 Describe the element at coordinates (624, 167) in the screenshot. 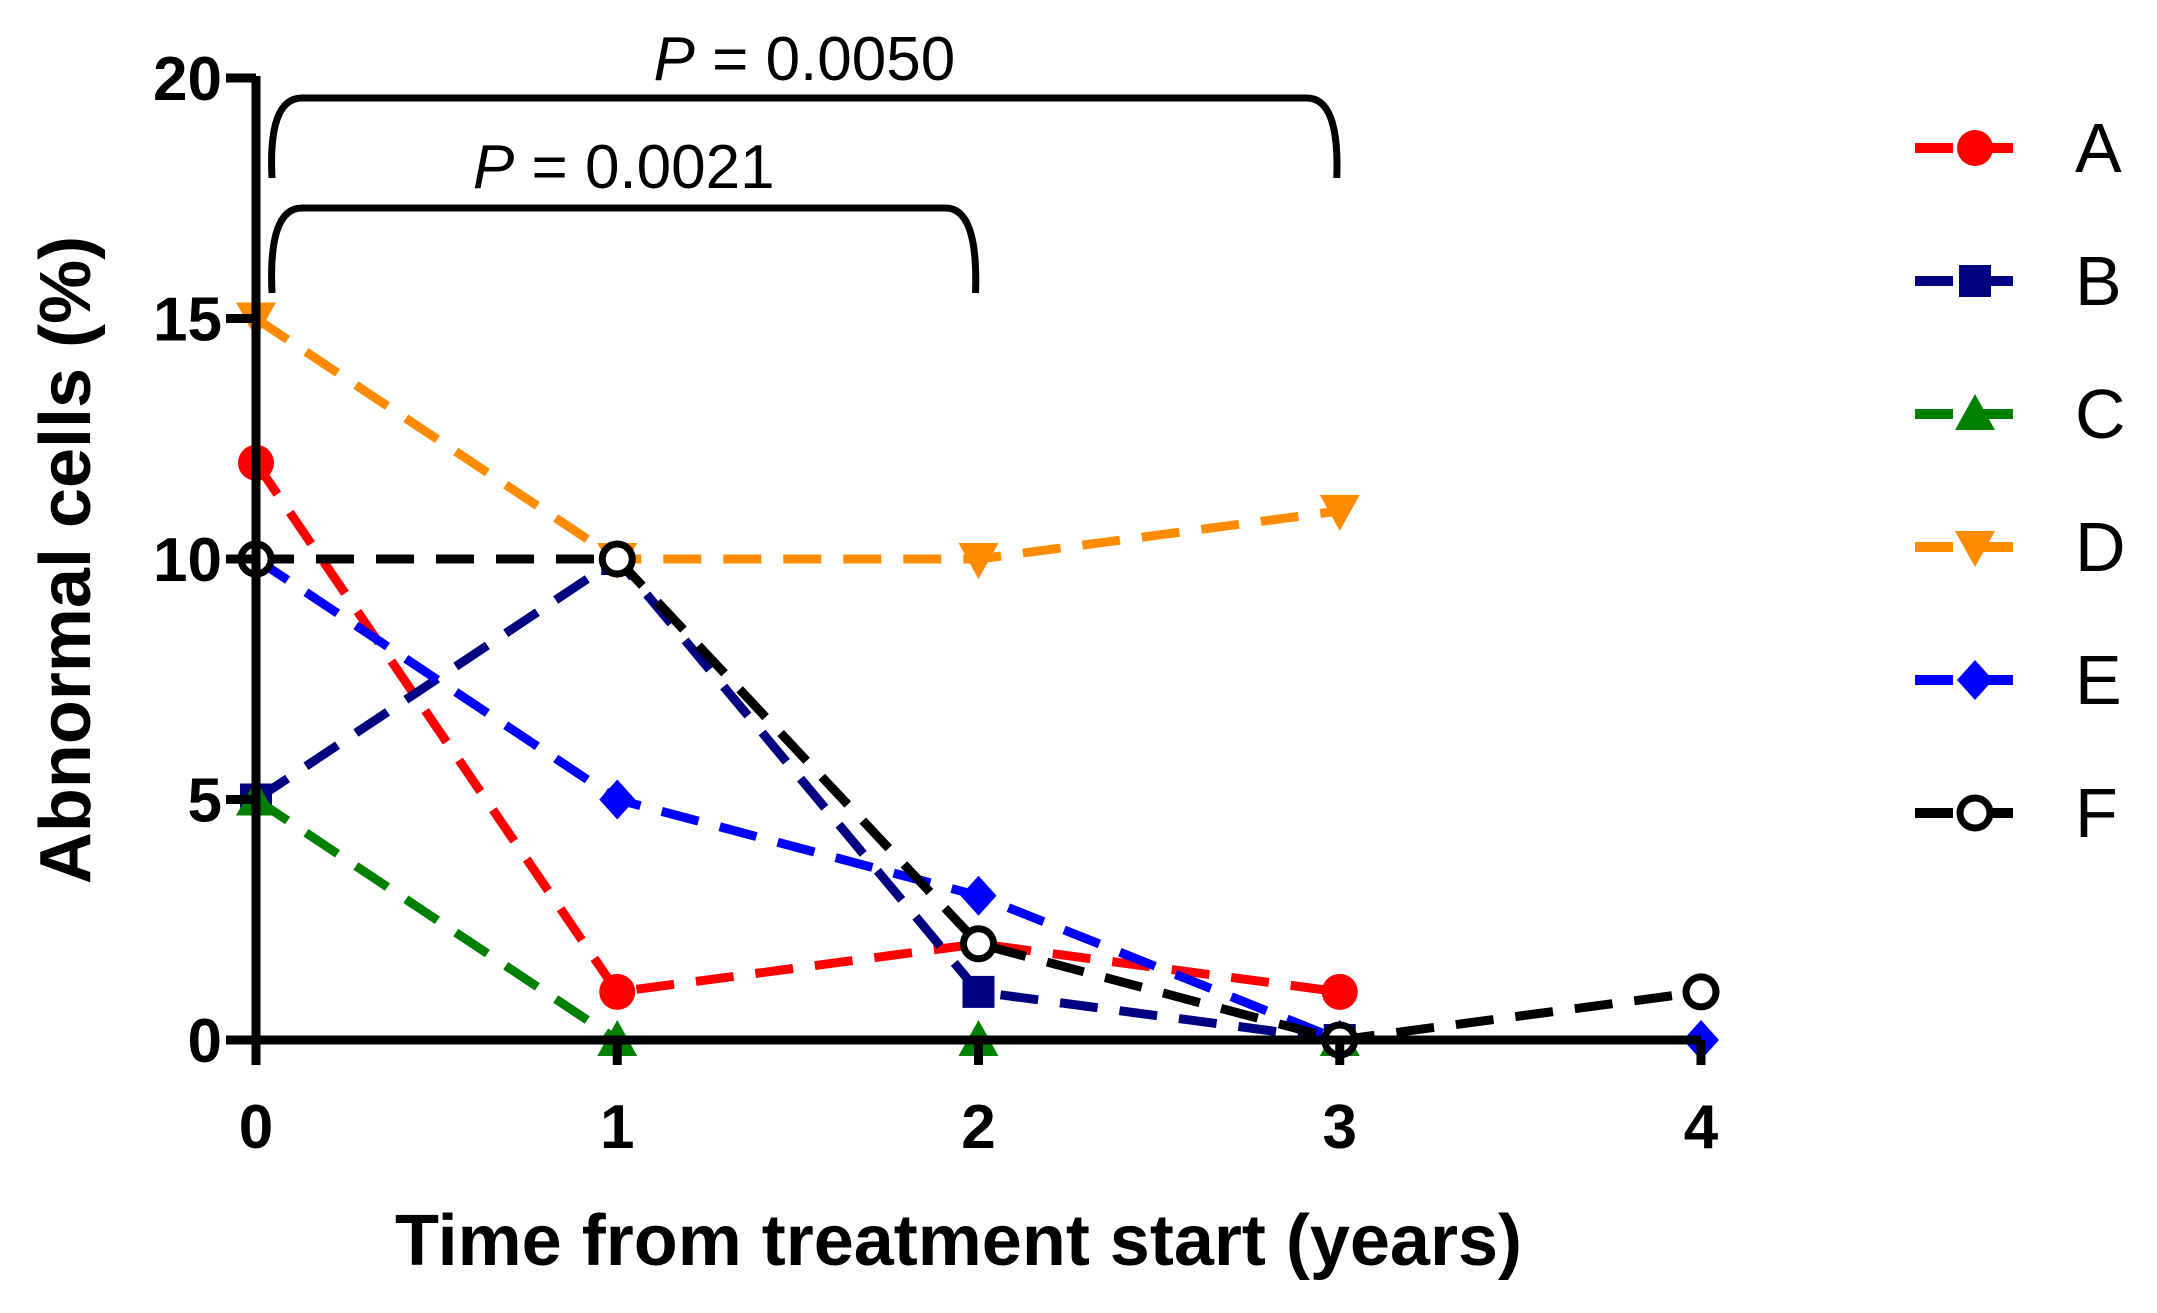

I see `p-value-label: P = 0.0021` at that location.